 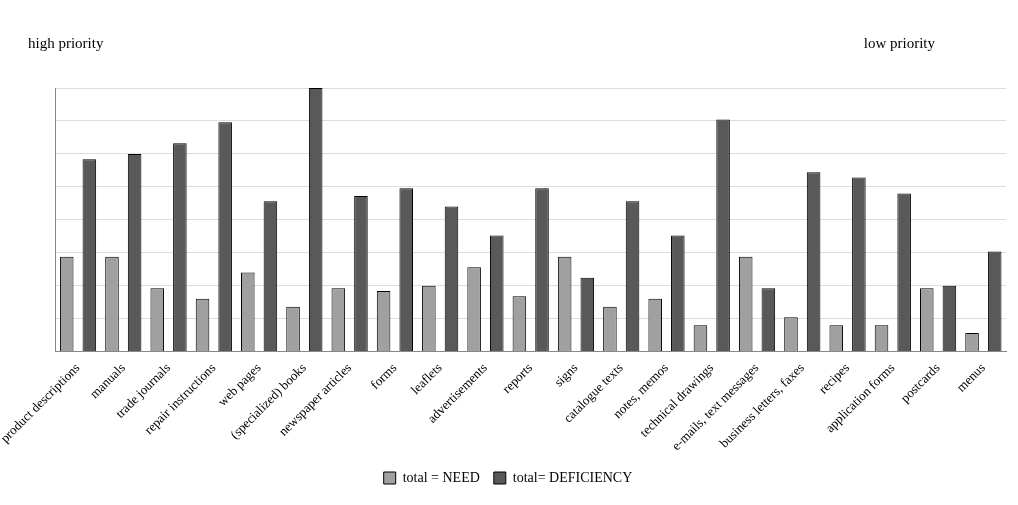 I want to click on legend-label: total = NEED, so click(x=441, y=477).